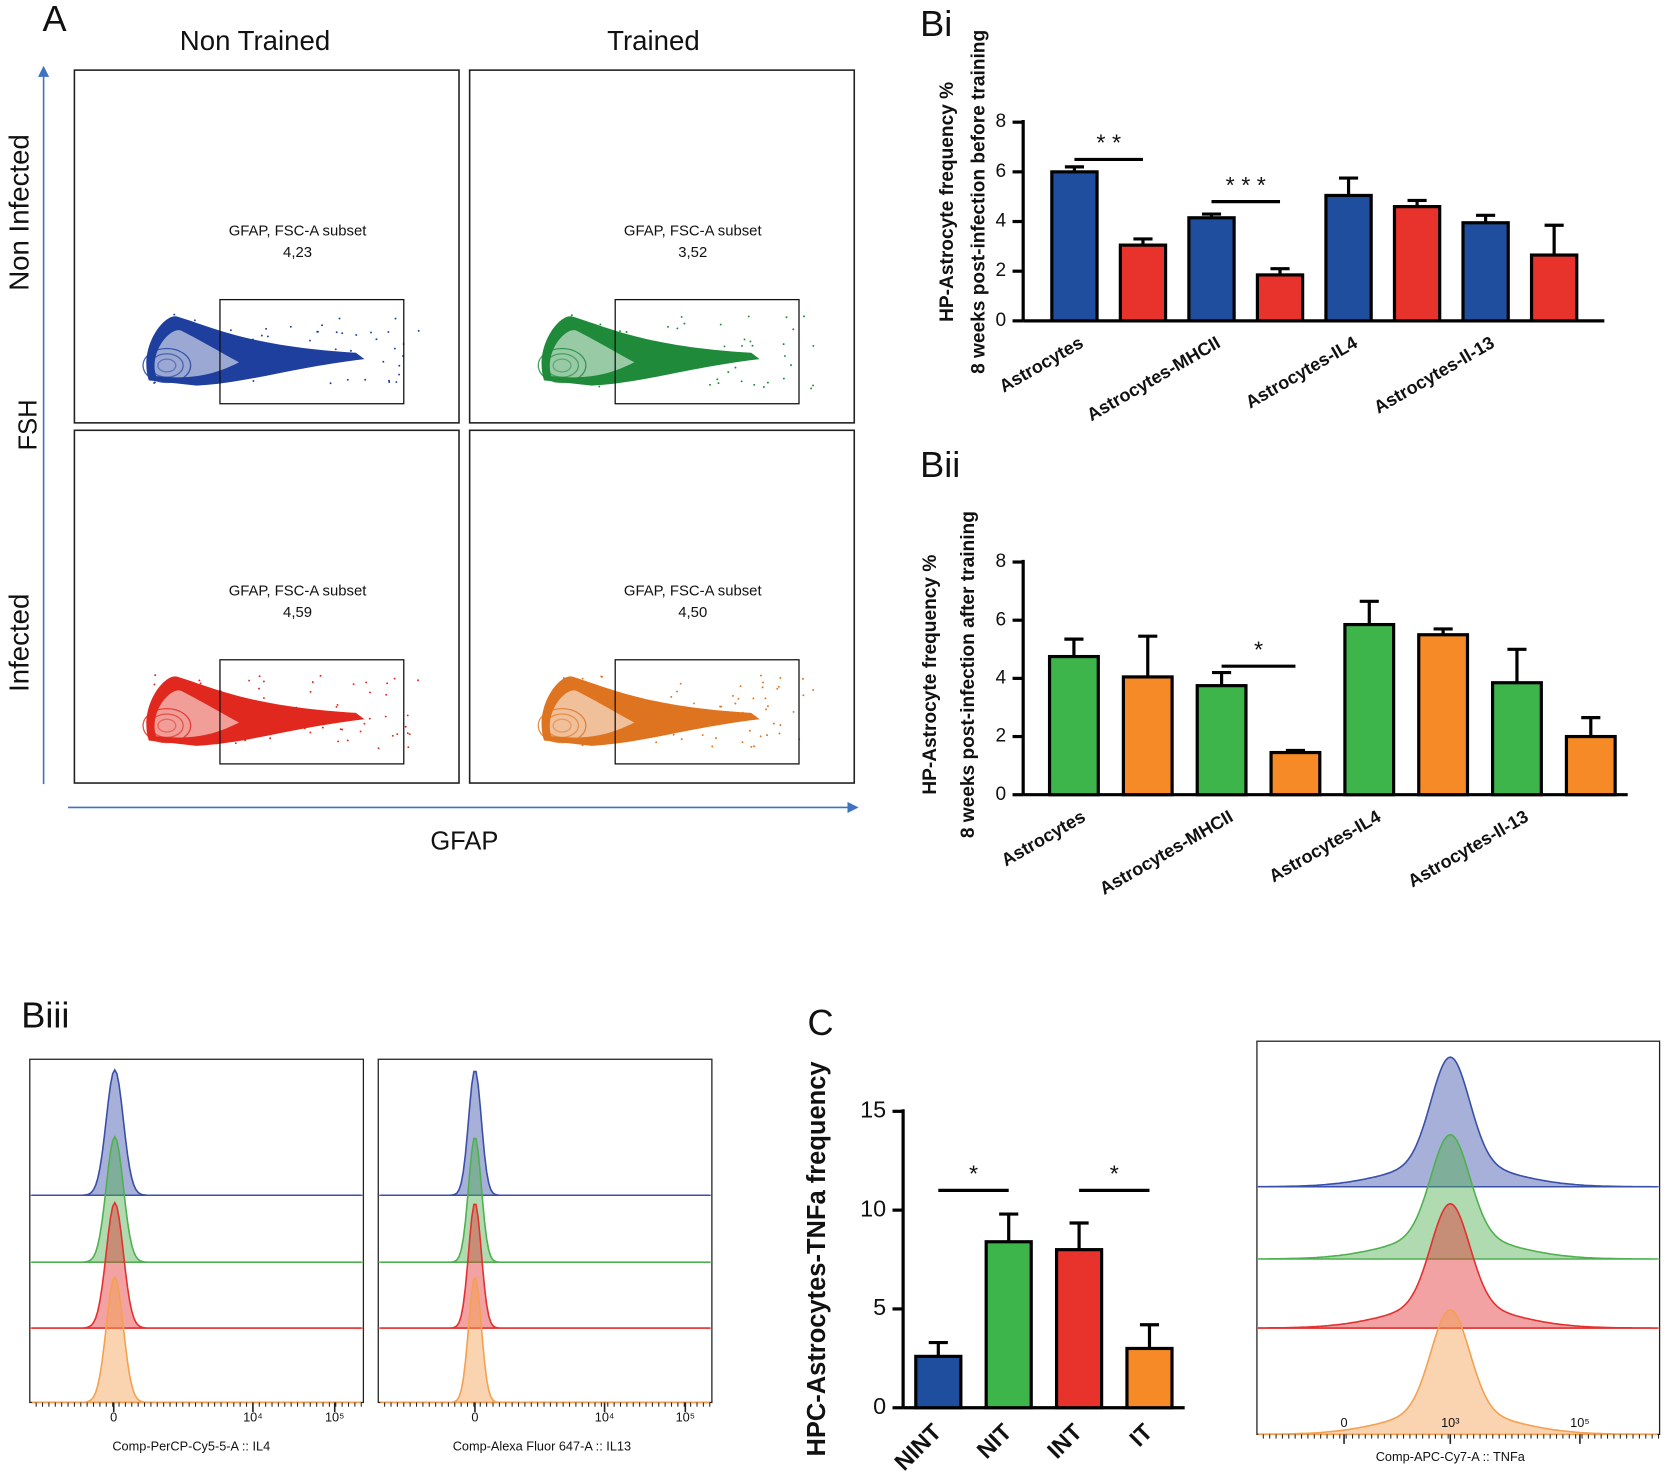  What do you see at coordinates (1141, 1435) in the screenshot?
I see `x-tick-label: IT` at bounding box center [1141, 1435].